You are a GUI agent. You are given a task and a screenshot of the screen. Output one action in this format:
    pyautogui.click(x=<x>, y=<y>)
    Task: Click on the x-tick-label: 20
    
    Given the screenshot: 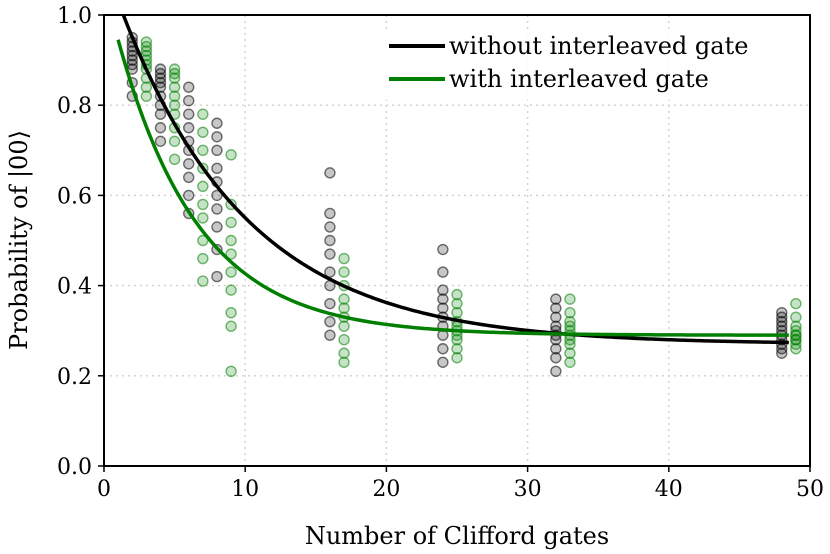 What is the action you would take?
    pyautogui.click(x=386, y=489)
    